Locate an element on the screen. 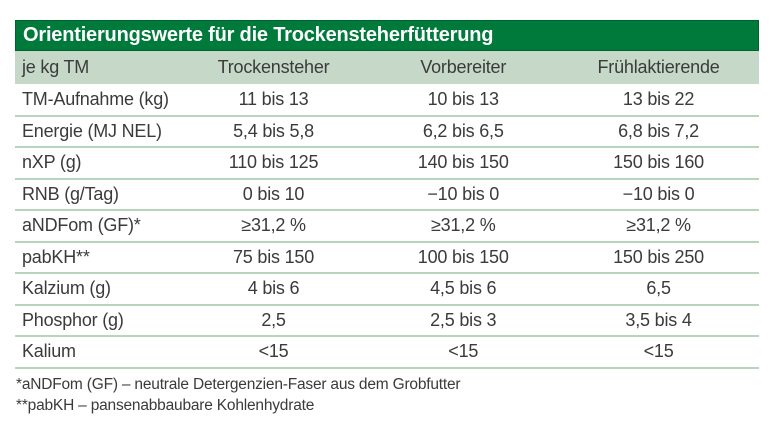 The width and height of the screenshot is (770, 432). row-label: Phosphor (g) is located at coordinates (97, 320).